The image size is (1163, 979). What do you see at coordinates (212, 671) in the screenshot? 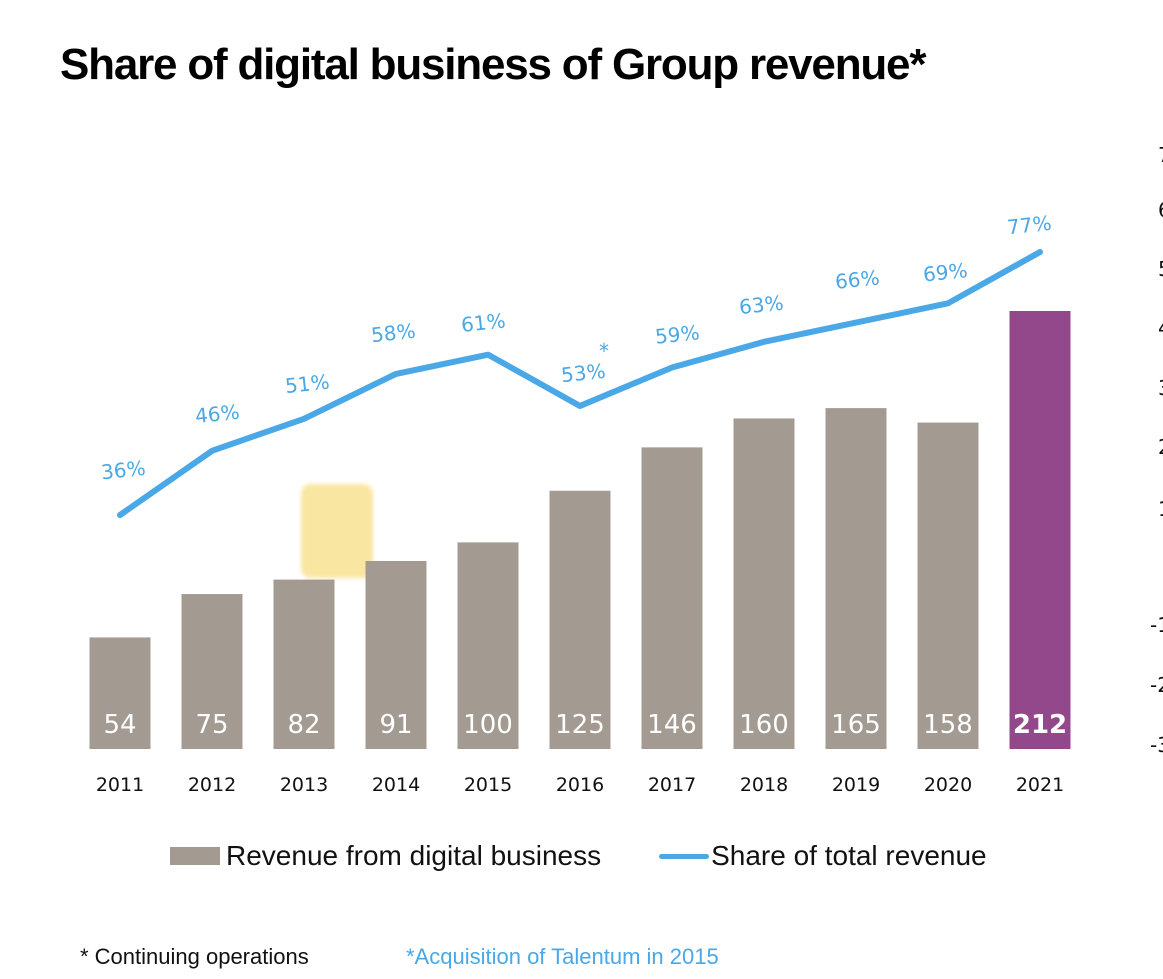
I see `bar-2012` at bounding box center [212, 671].